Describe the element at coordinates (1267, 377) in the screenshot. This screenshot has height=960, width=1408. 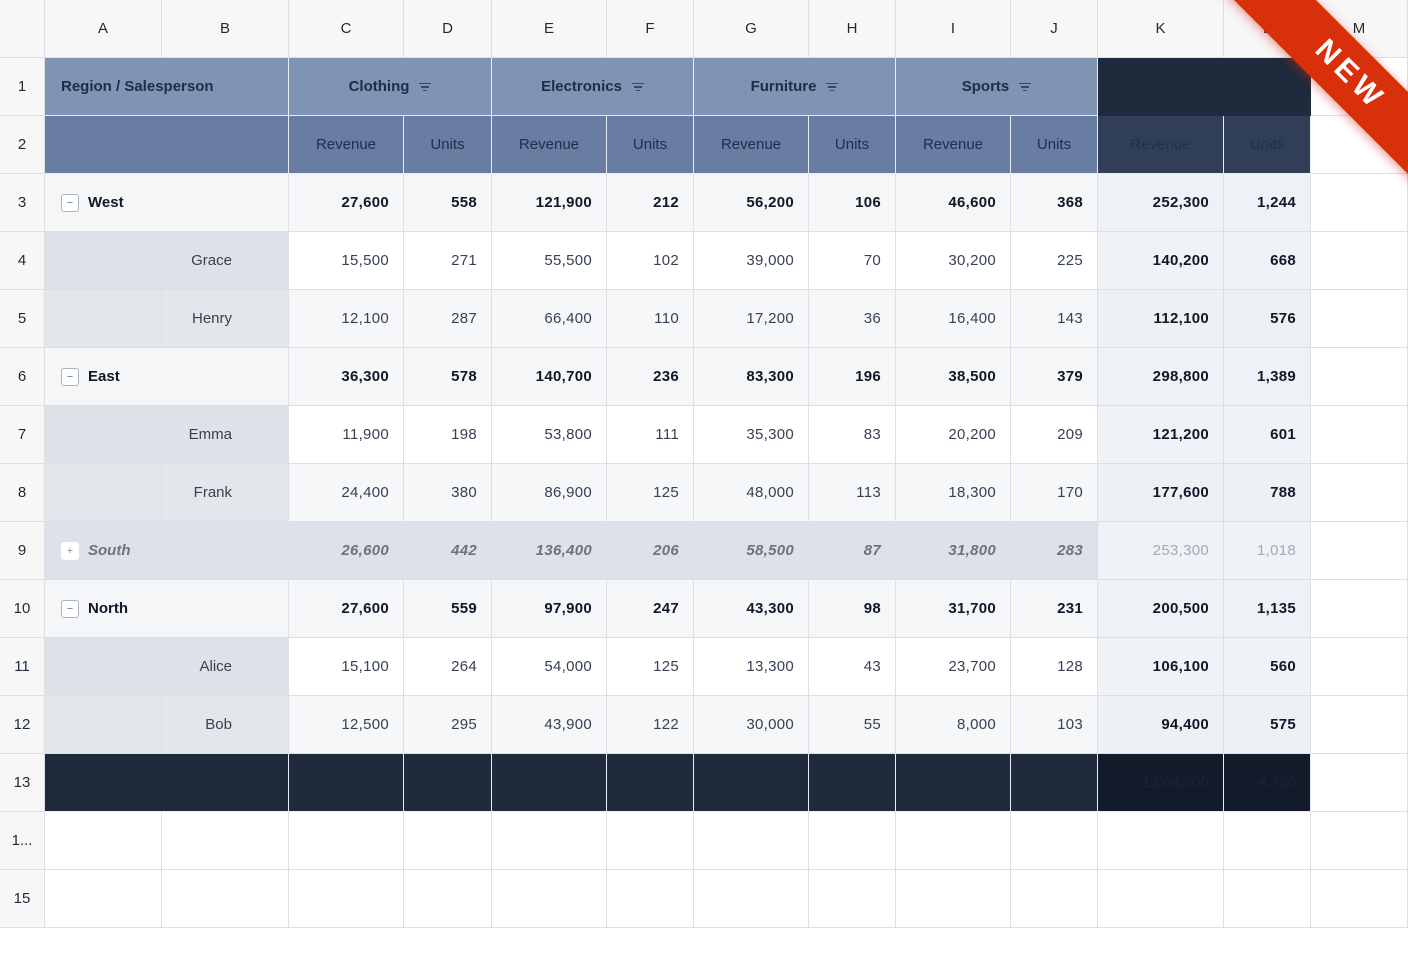
I see `row-total-units: 1,389` at that location.